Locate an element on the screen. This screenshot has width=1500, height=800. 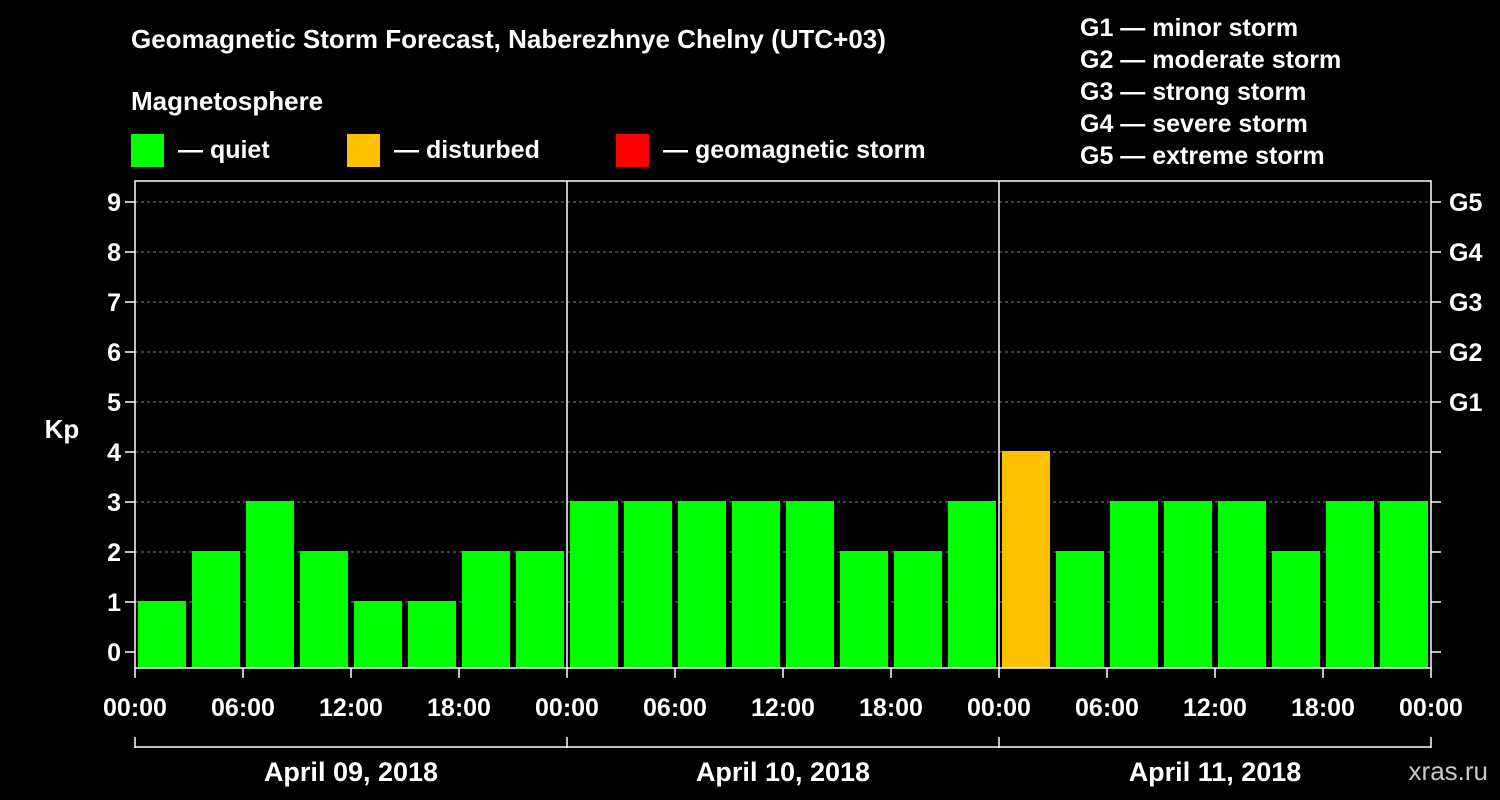
g-legend-line-g2: G2 — moderate storm is located at coordinates (1211, 60).